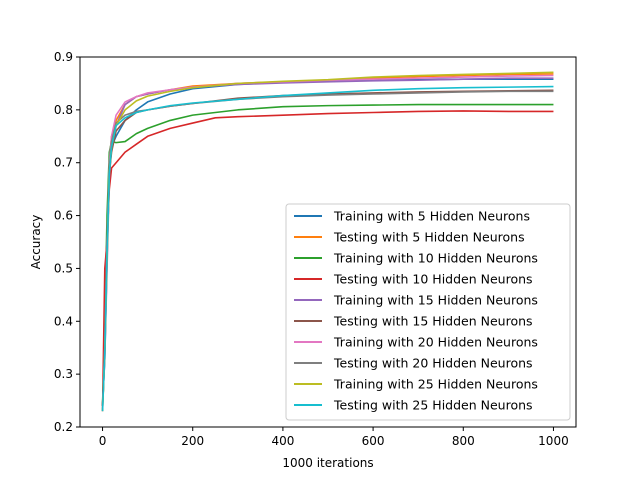  Describe the element at coordinates (373, 441) in the screenshot. I see `x-tick-label: 600` at that location.